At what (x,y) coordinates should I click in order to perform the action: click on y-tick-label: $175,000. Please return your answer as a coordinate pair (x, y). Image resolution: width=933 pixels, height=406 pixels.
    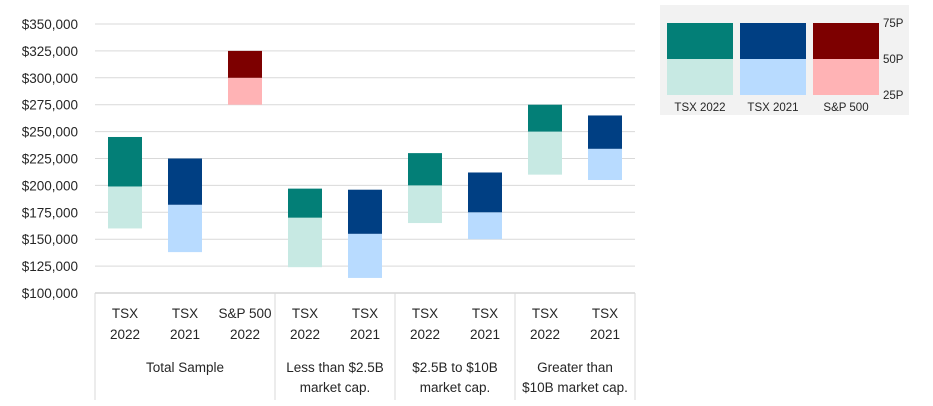
    Looking at the image, I should click on (50, 212).